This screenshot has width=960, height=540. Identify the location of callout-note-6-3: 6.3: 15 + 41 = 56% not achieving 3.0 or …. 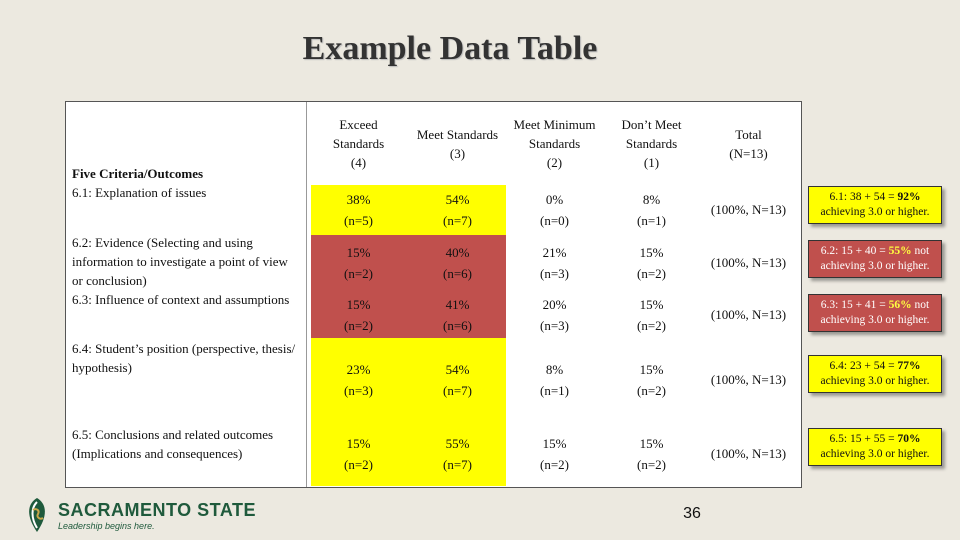
(875, 313).